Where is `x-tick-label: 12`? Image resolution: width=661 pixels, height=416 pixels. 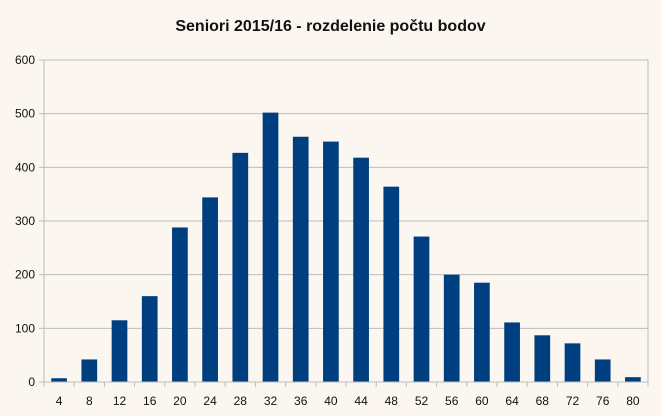 x-tick-label: 12 is located at coordinates (120, 401).